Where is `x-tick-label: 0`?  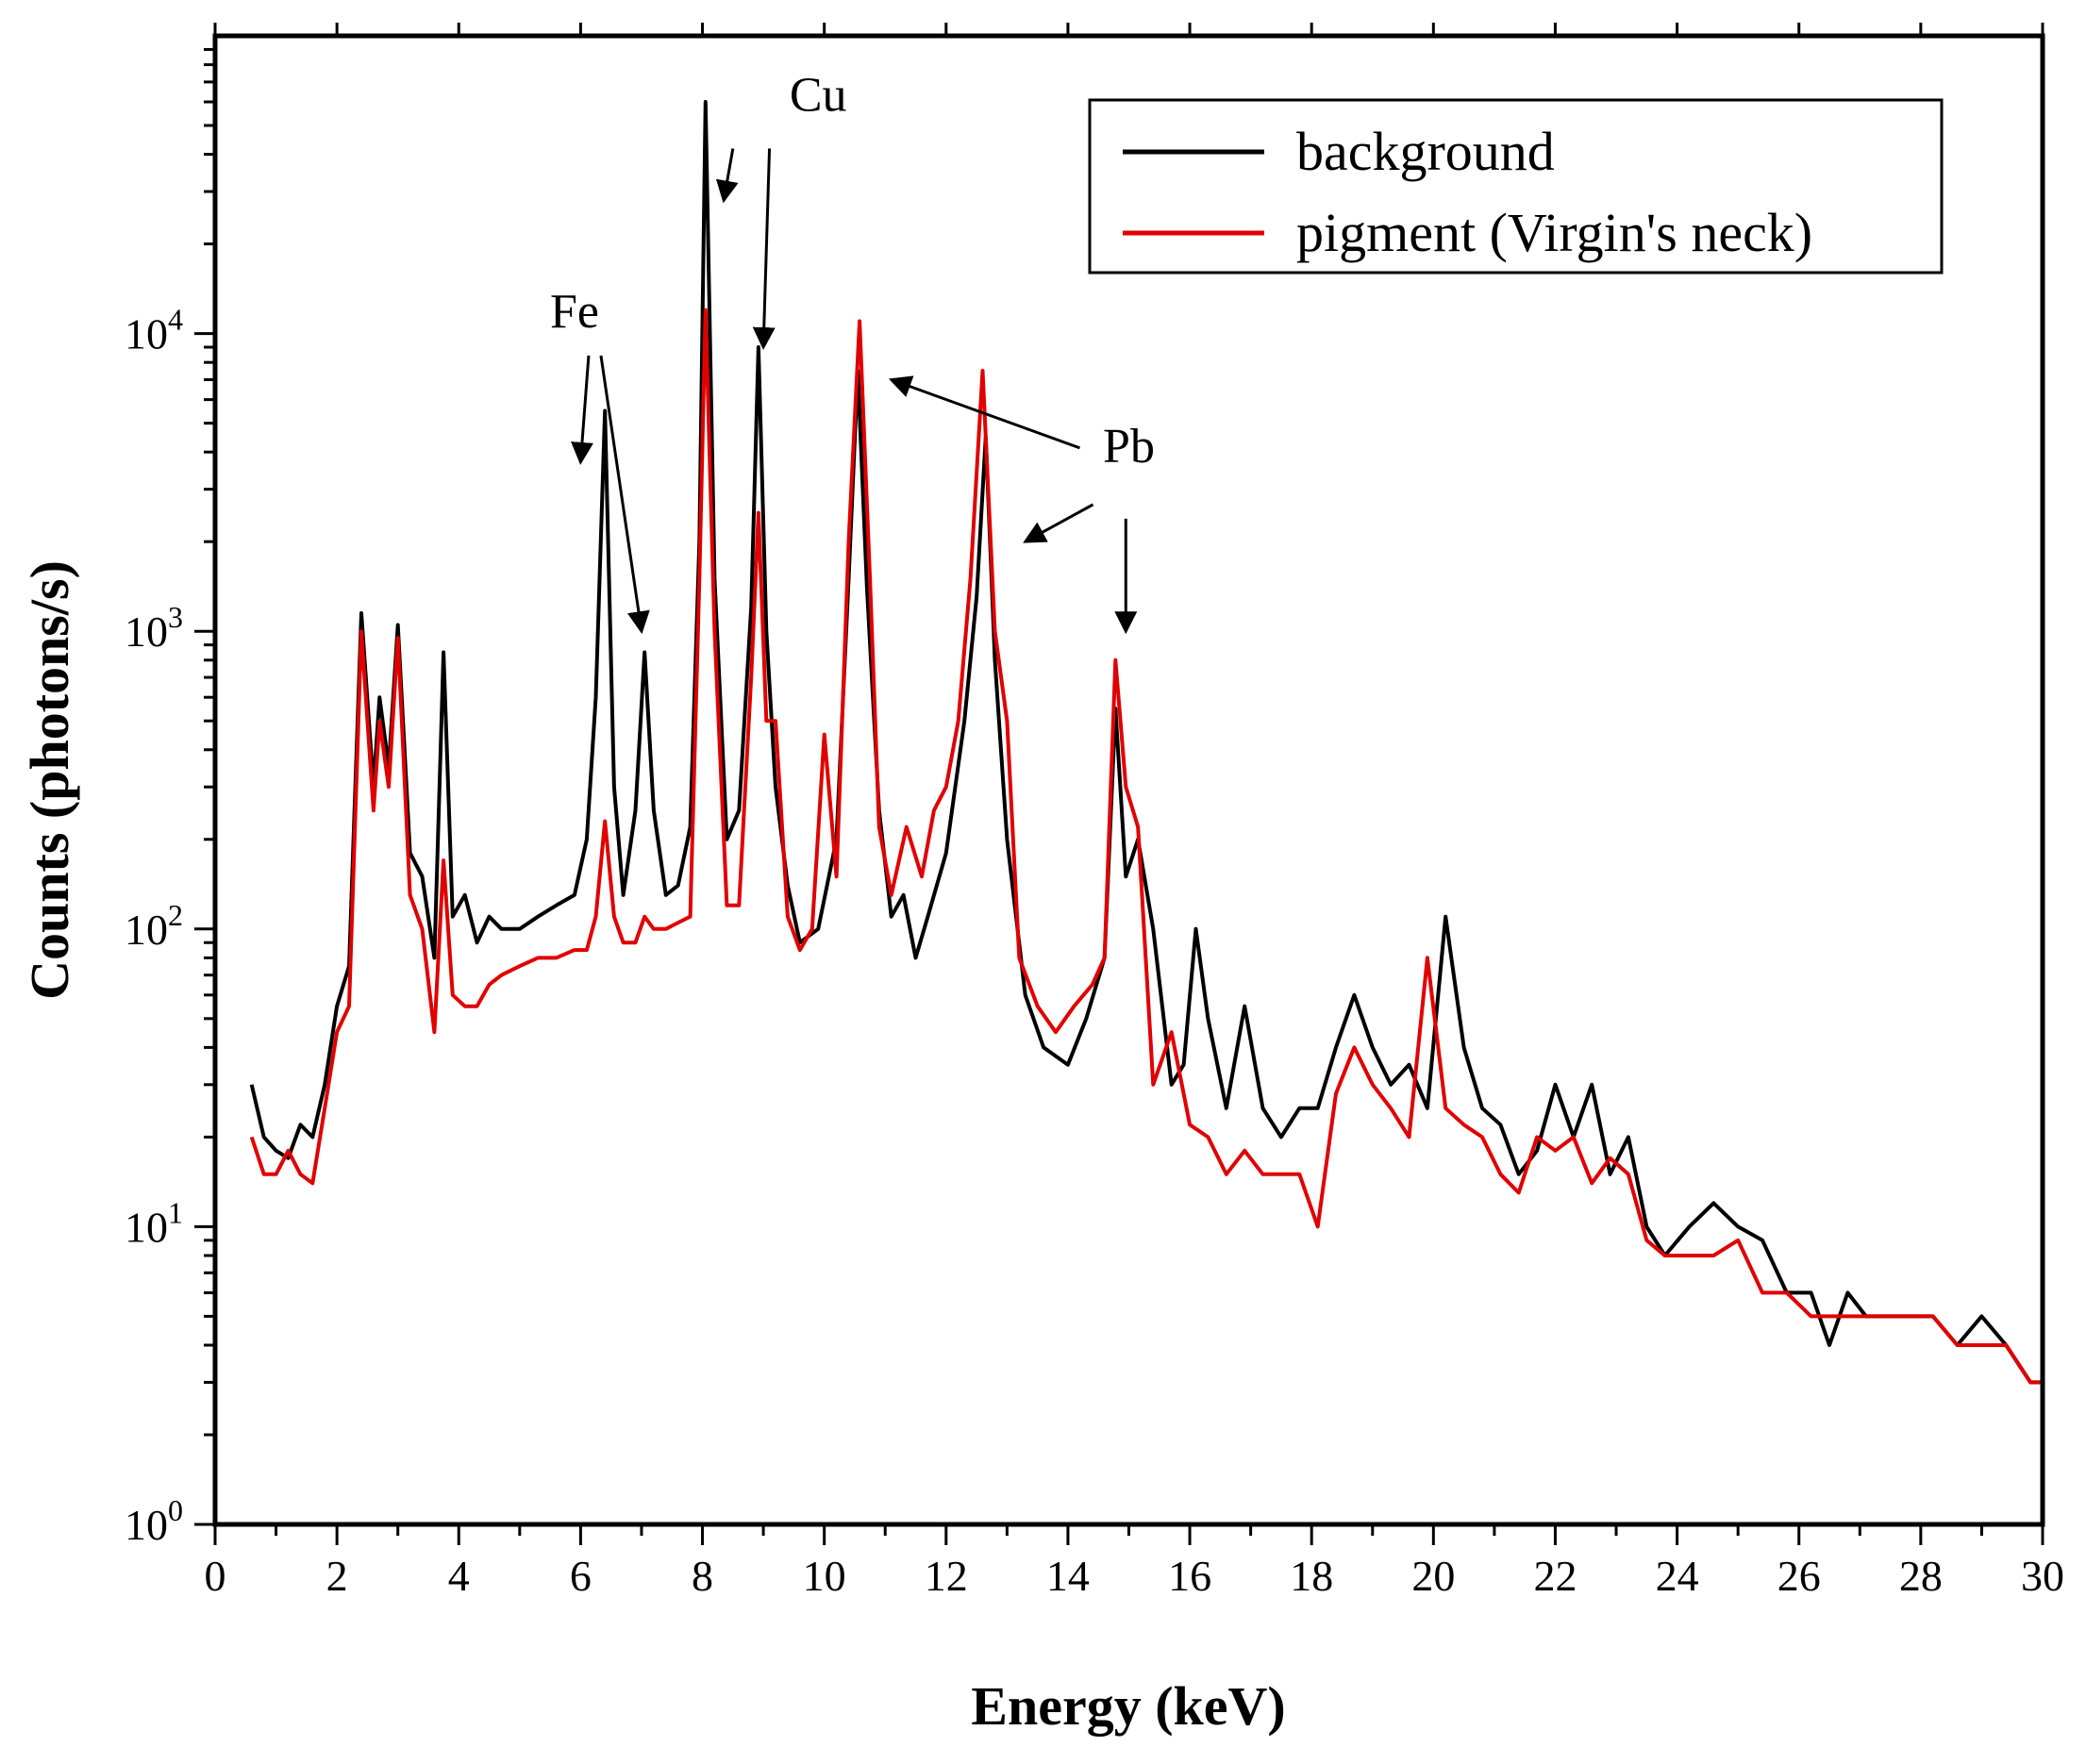
x-tick-label: 0 is located at coordinates (216, 1576).